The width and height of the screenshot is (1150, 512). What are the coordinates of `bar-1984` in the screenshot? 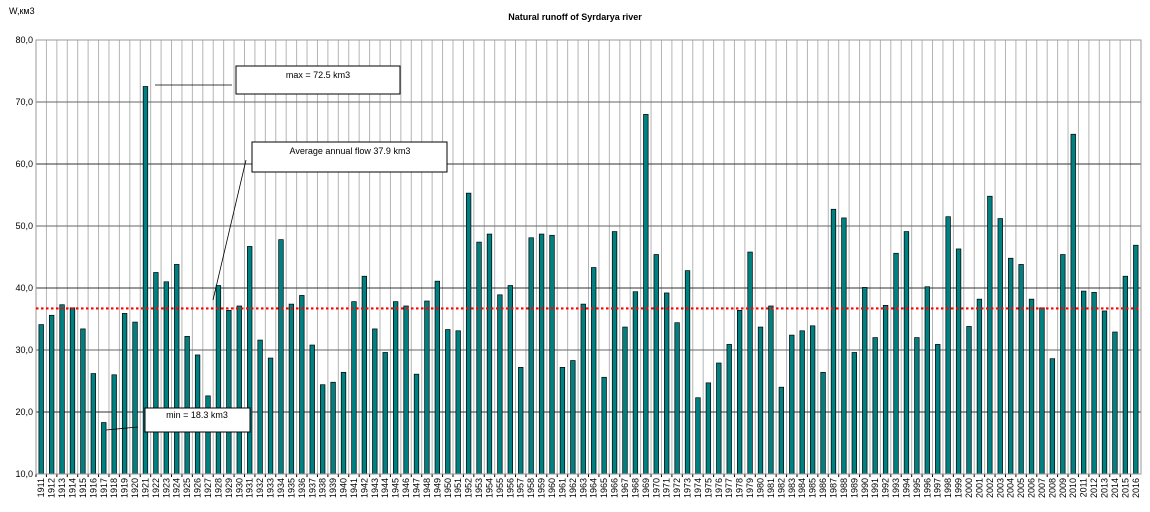 It's located at (802, 402).